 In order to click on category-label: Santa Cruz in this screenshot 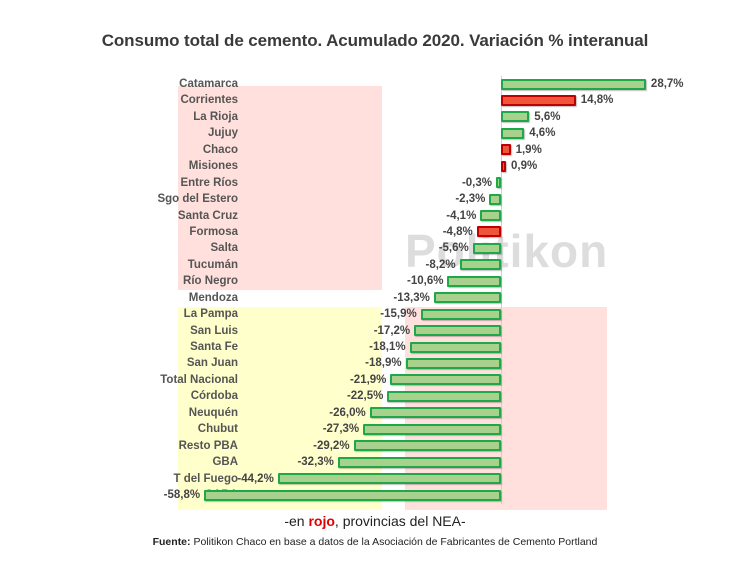, I will do `click(207, 215)`.